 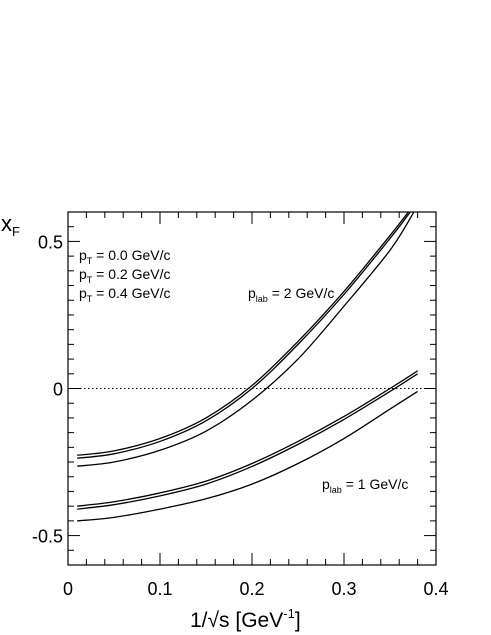 What do you see at coordinates (159, 589) in the screenshot?
I see `x-tick-label: 0.1` at bounding box center [159, 589].